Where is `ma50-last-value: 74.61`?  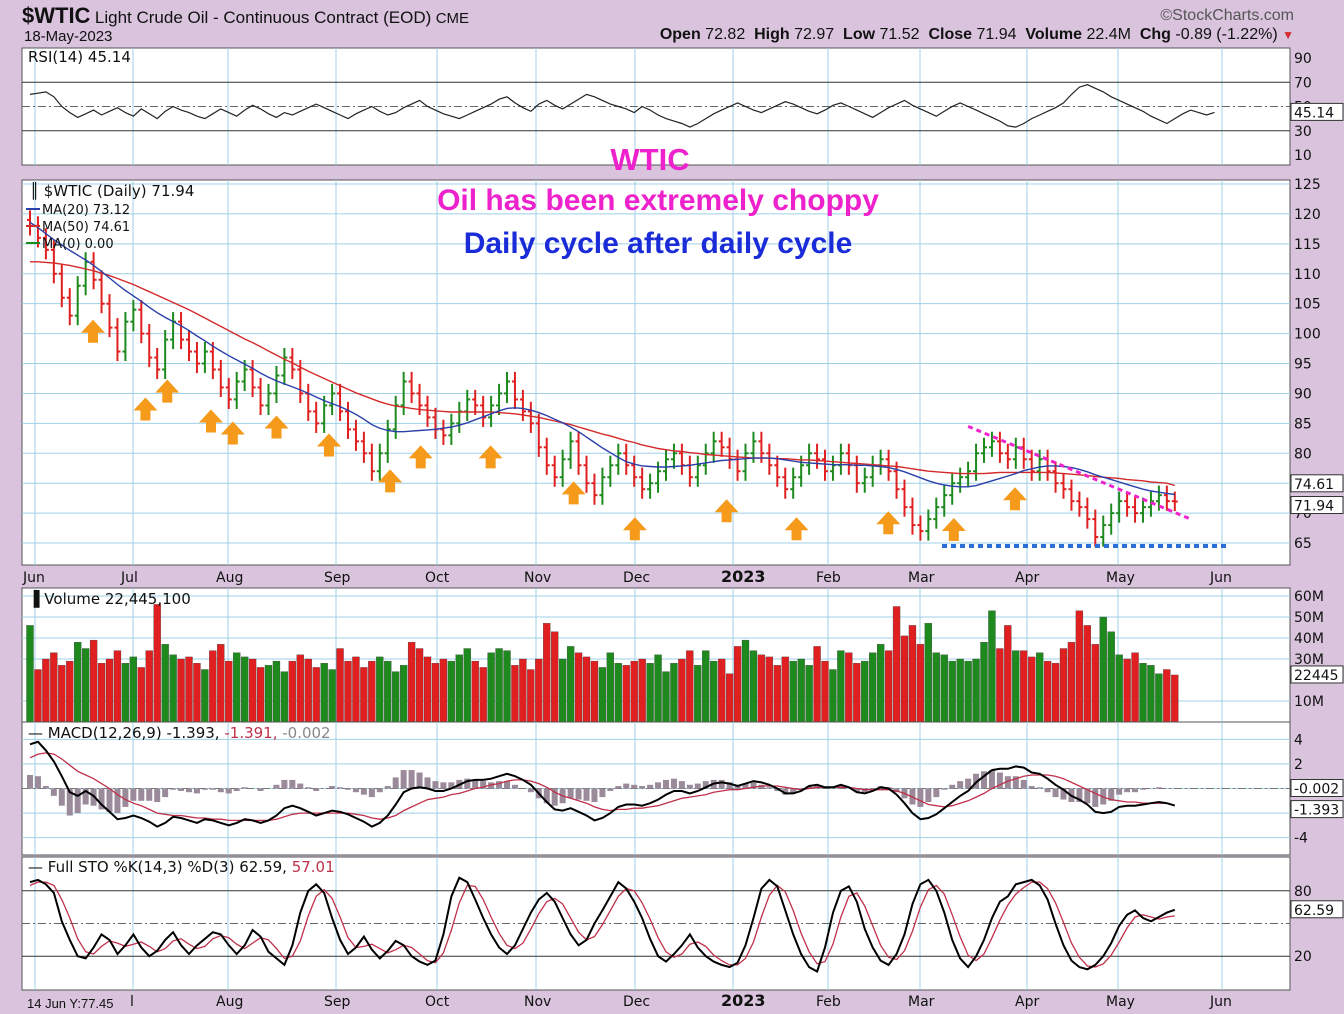 ma50-last-value: 74.61 is located at coordinates (1314, 485).